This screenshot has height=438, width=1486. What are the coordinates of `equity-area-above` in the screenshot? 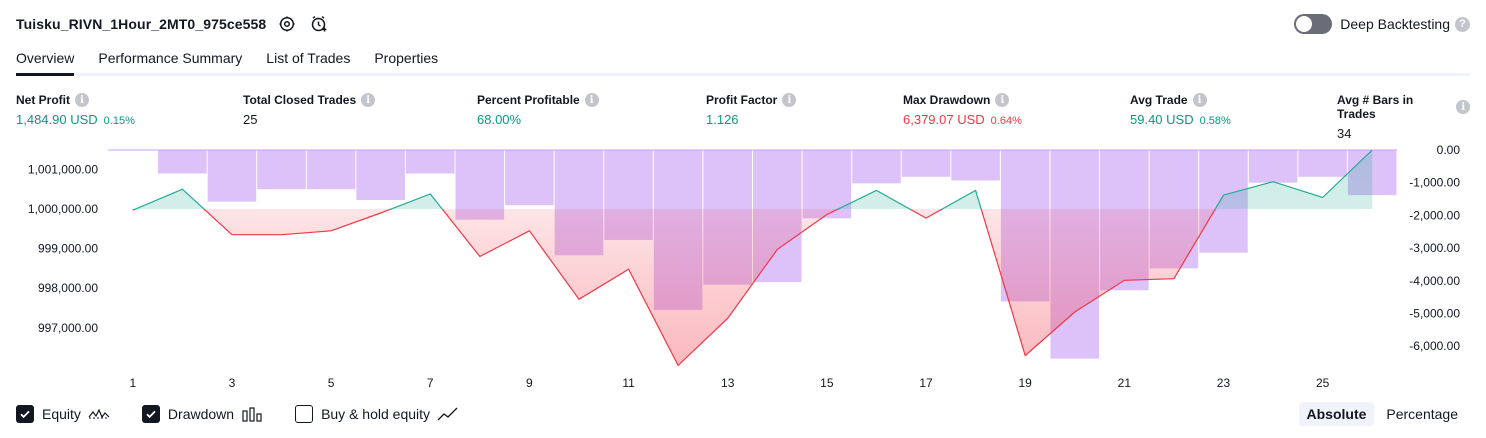 It's located at (752, 179).